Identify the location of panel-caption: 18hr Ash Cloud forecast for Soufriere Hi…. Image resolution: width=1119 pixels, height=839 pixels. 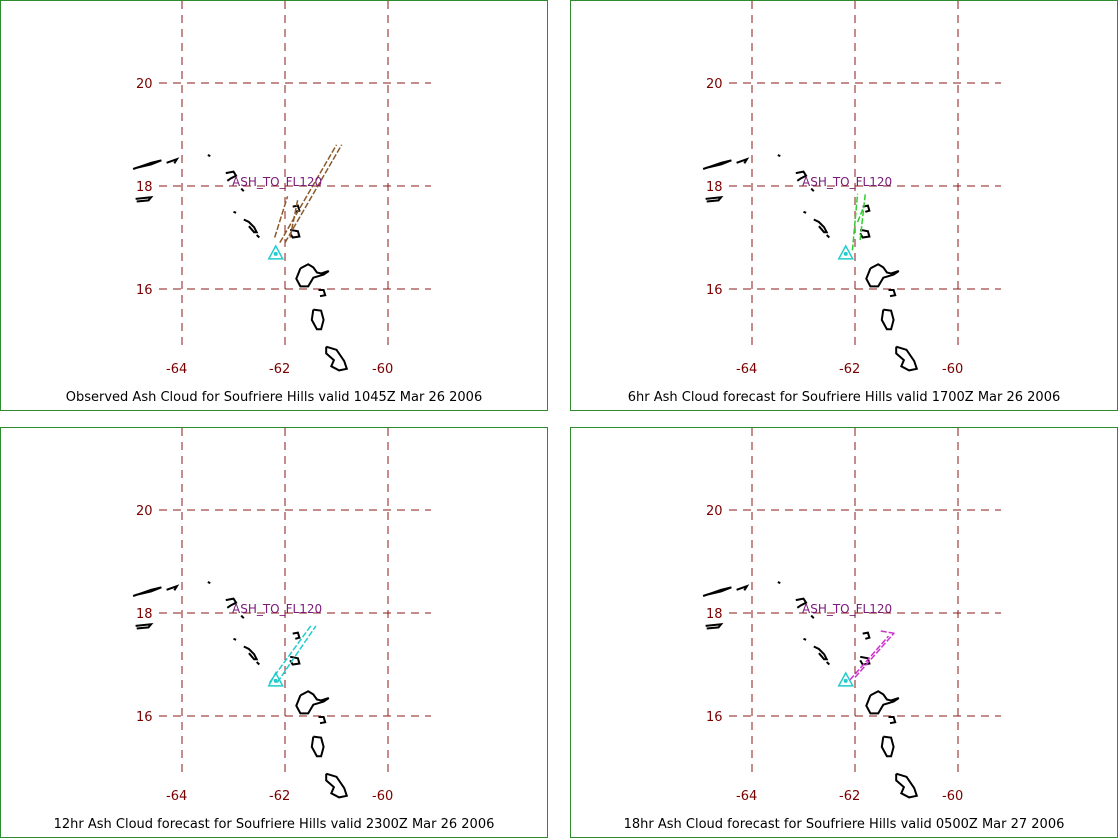
(844, 824).